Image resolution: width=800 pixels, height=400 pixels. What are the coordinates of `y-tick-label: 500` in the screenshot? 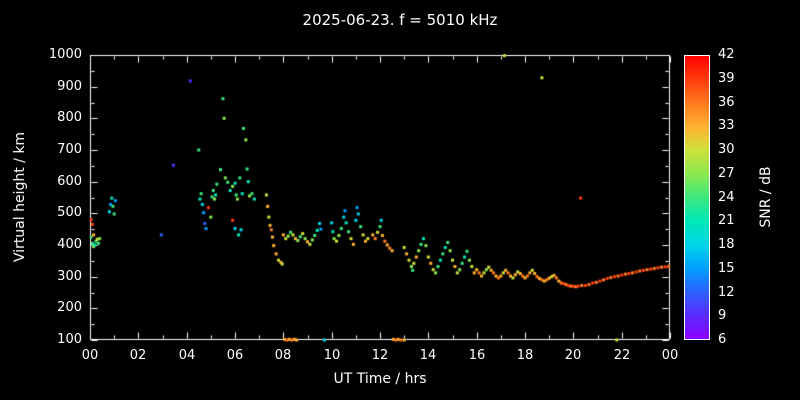 It's located at (69, 212).